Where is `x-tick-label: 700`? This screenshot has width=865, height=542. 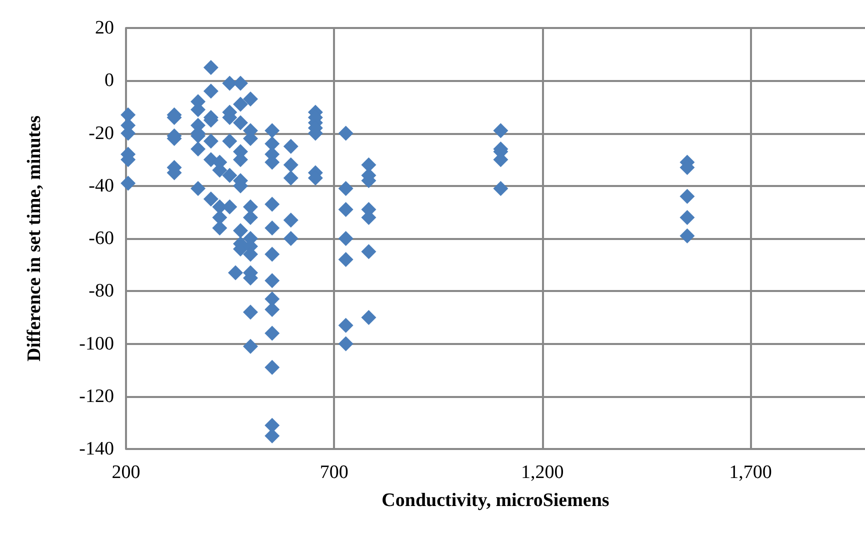
x-tick-label: 700 is located at coordinates (334, 472).